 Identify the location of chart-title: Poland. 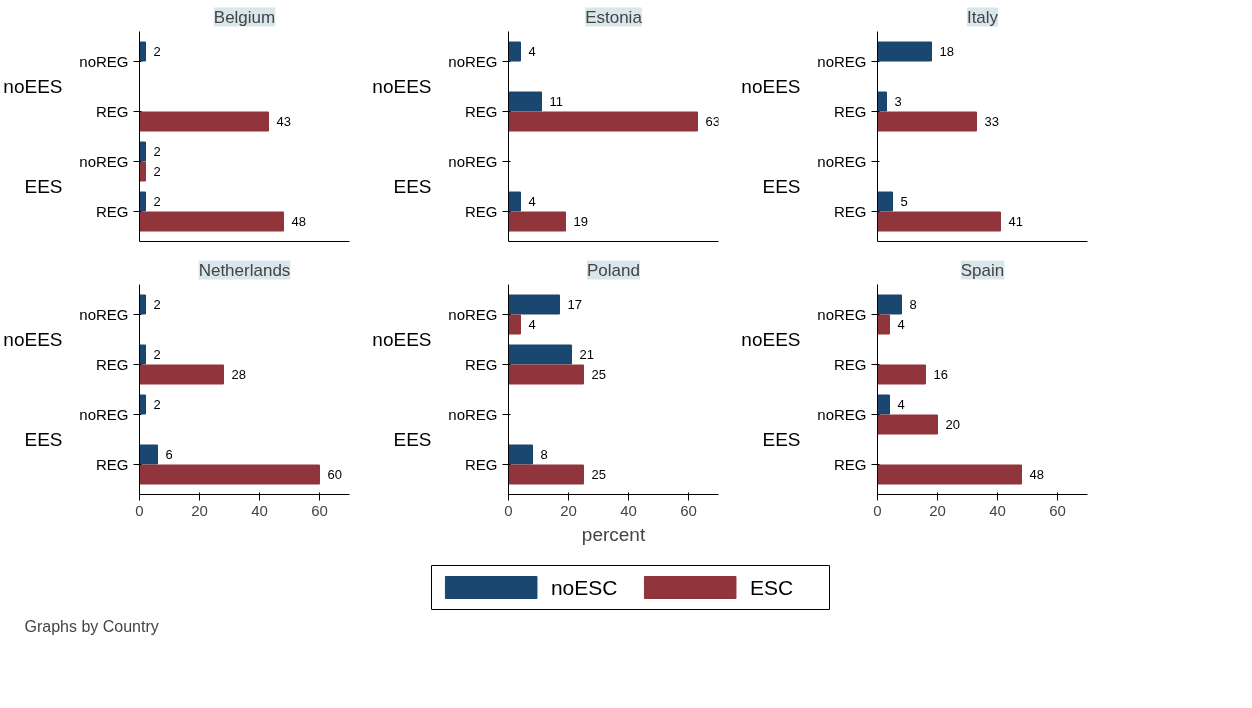
(613, 270).